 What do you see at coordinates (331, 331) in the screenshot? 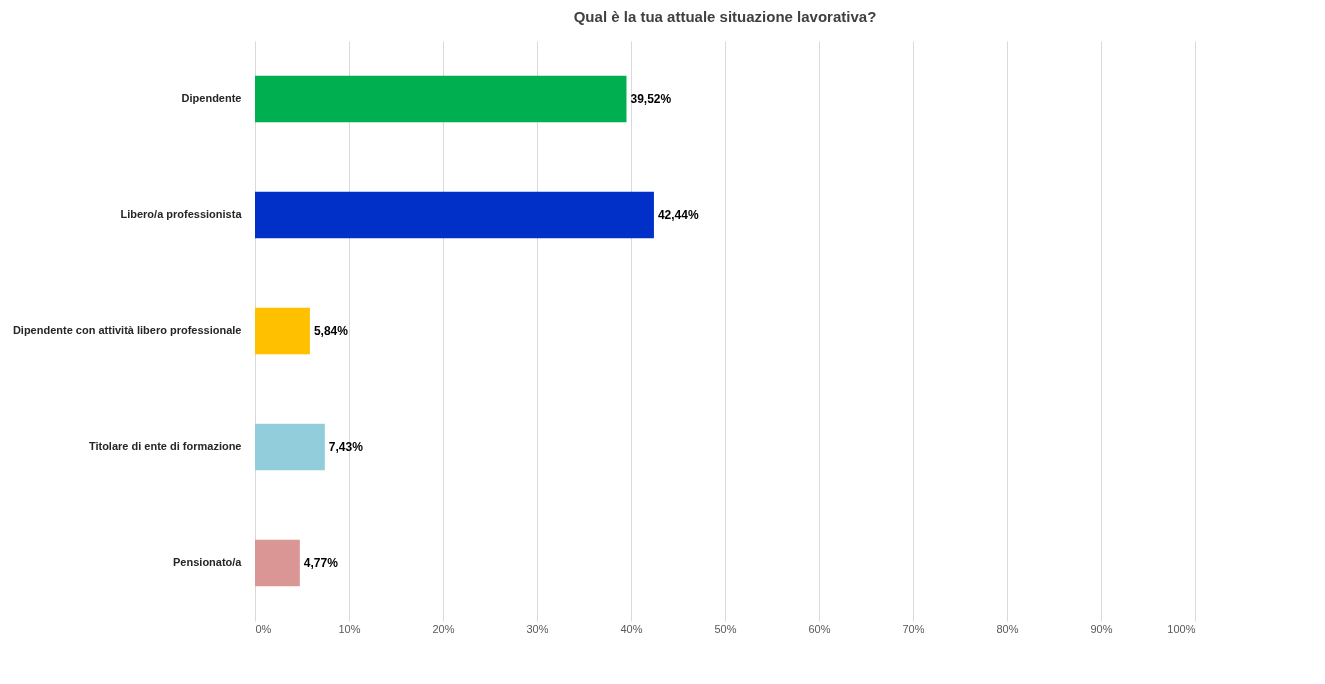
I see `data-label: 5,84%` at bounding box center [331, 331].